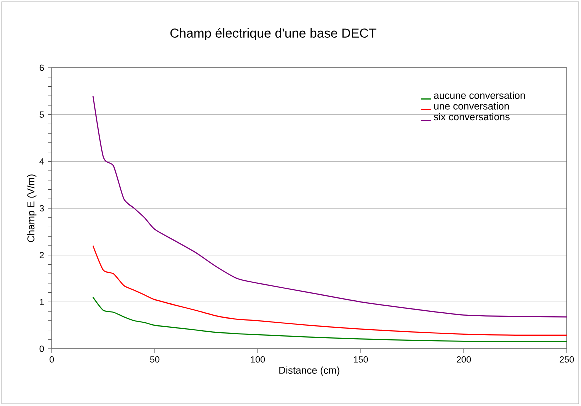  Describe the element at coordinates (472, 106) in the screenshot. I see `legend-label: une conversation` at that location.